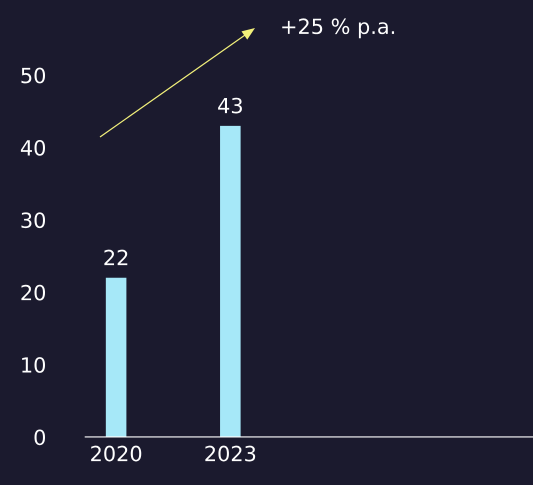 The height and width of the screenshot is (485, 533). I want to click on y-tick-label: 30, so click(33, 220).